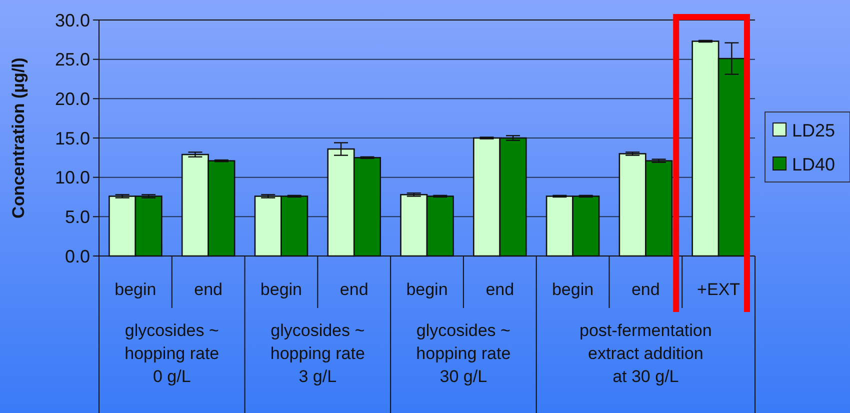 Image resolution: width=850 pixels, height=413 pixels. Describe the element at coordinates (172, 353) in the screenshot. I see `text: glycosides ~ hopping rate 0 g/L` at that location.